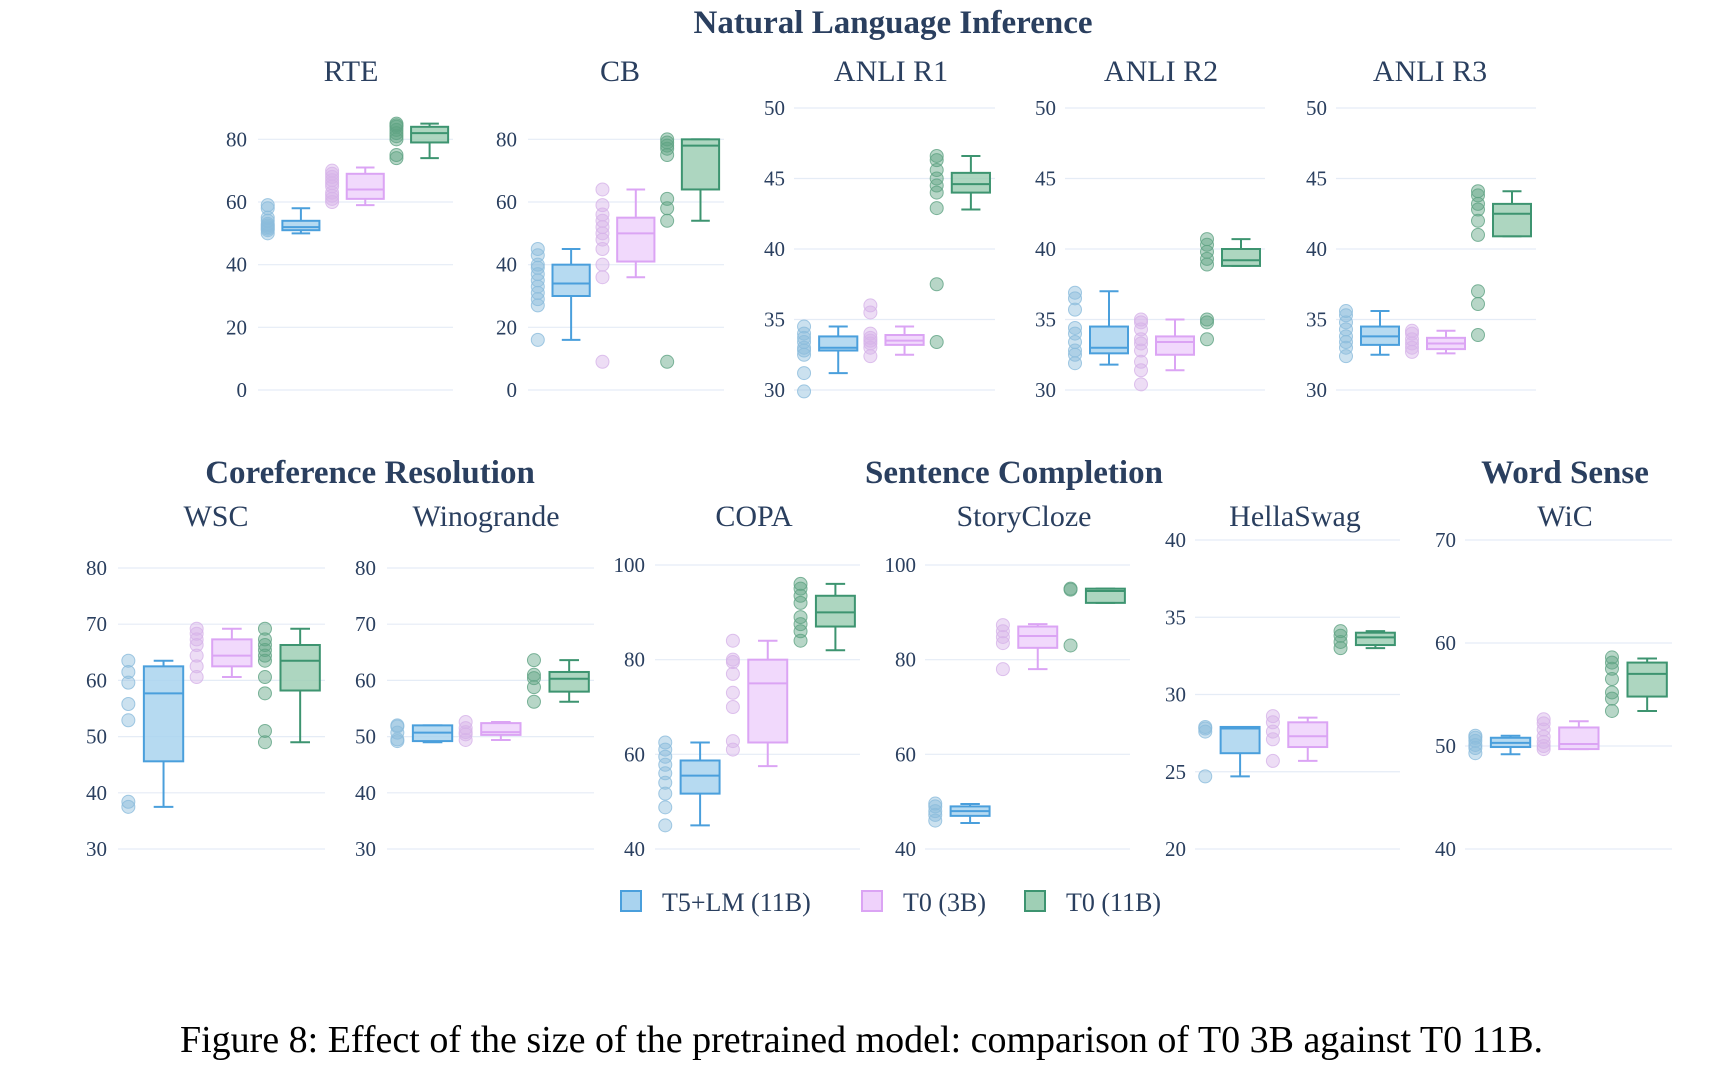  Describe the element at coordinates (1430, 71) in the screenshot. I see `panel-title: ANLI R3` at that location.